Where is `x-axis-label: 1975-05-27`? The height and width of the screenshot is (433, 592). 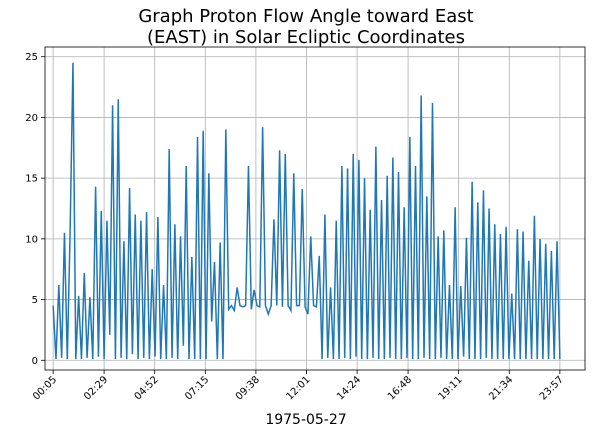
x-axis-label: 1975-05-27 is located at coordinates (305, 420).